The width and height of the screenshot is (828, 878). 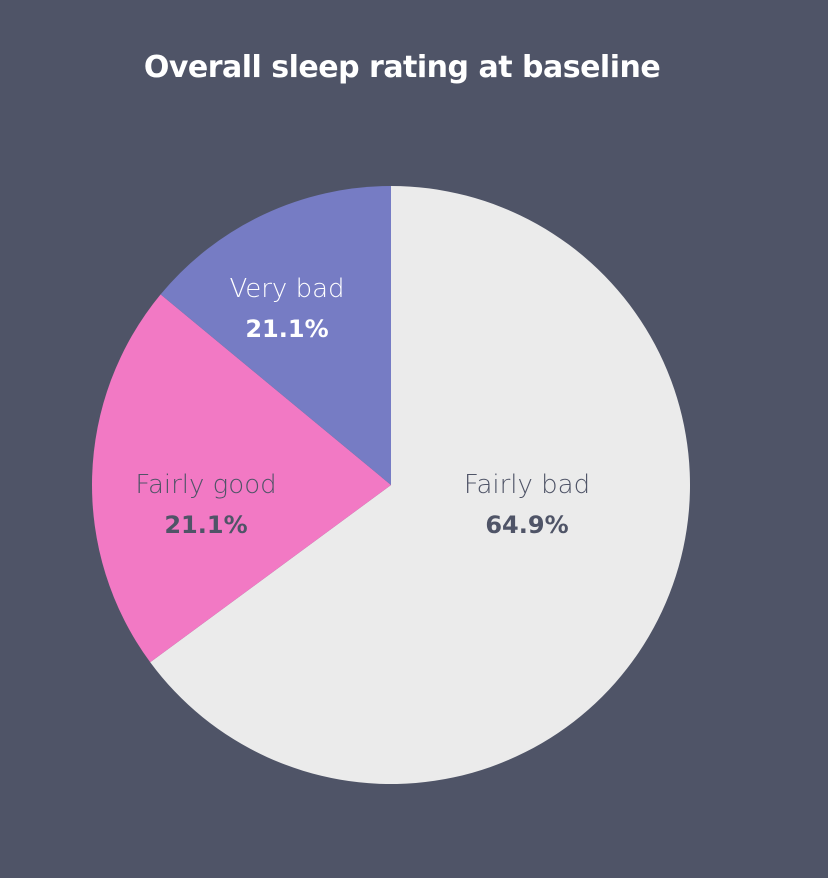 I want to click on slice-name-label: Fairly good, so click(x=205, y=485).